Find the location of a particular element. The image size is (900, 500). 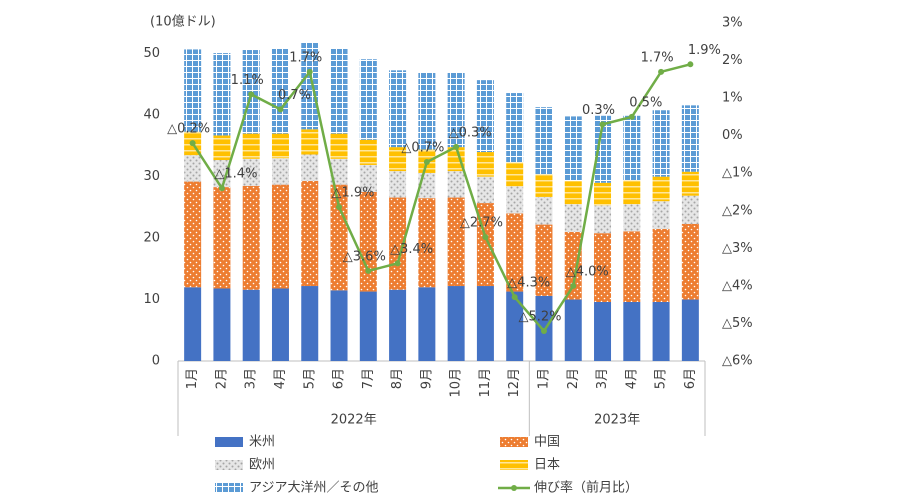

data-label: △3.4% is located at coordinates (411, 249).